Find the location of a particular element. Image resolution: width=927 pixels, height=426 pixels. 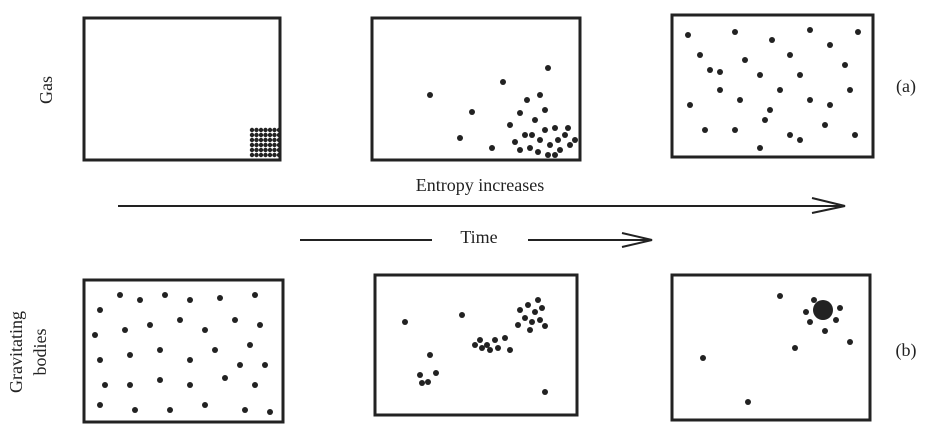

row-label: Gas is located at coordinates (46, 90).